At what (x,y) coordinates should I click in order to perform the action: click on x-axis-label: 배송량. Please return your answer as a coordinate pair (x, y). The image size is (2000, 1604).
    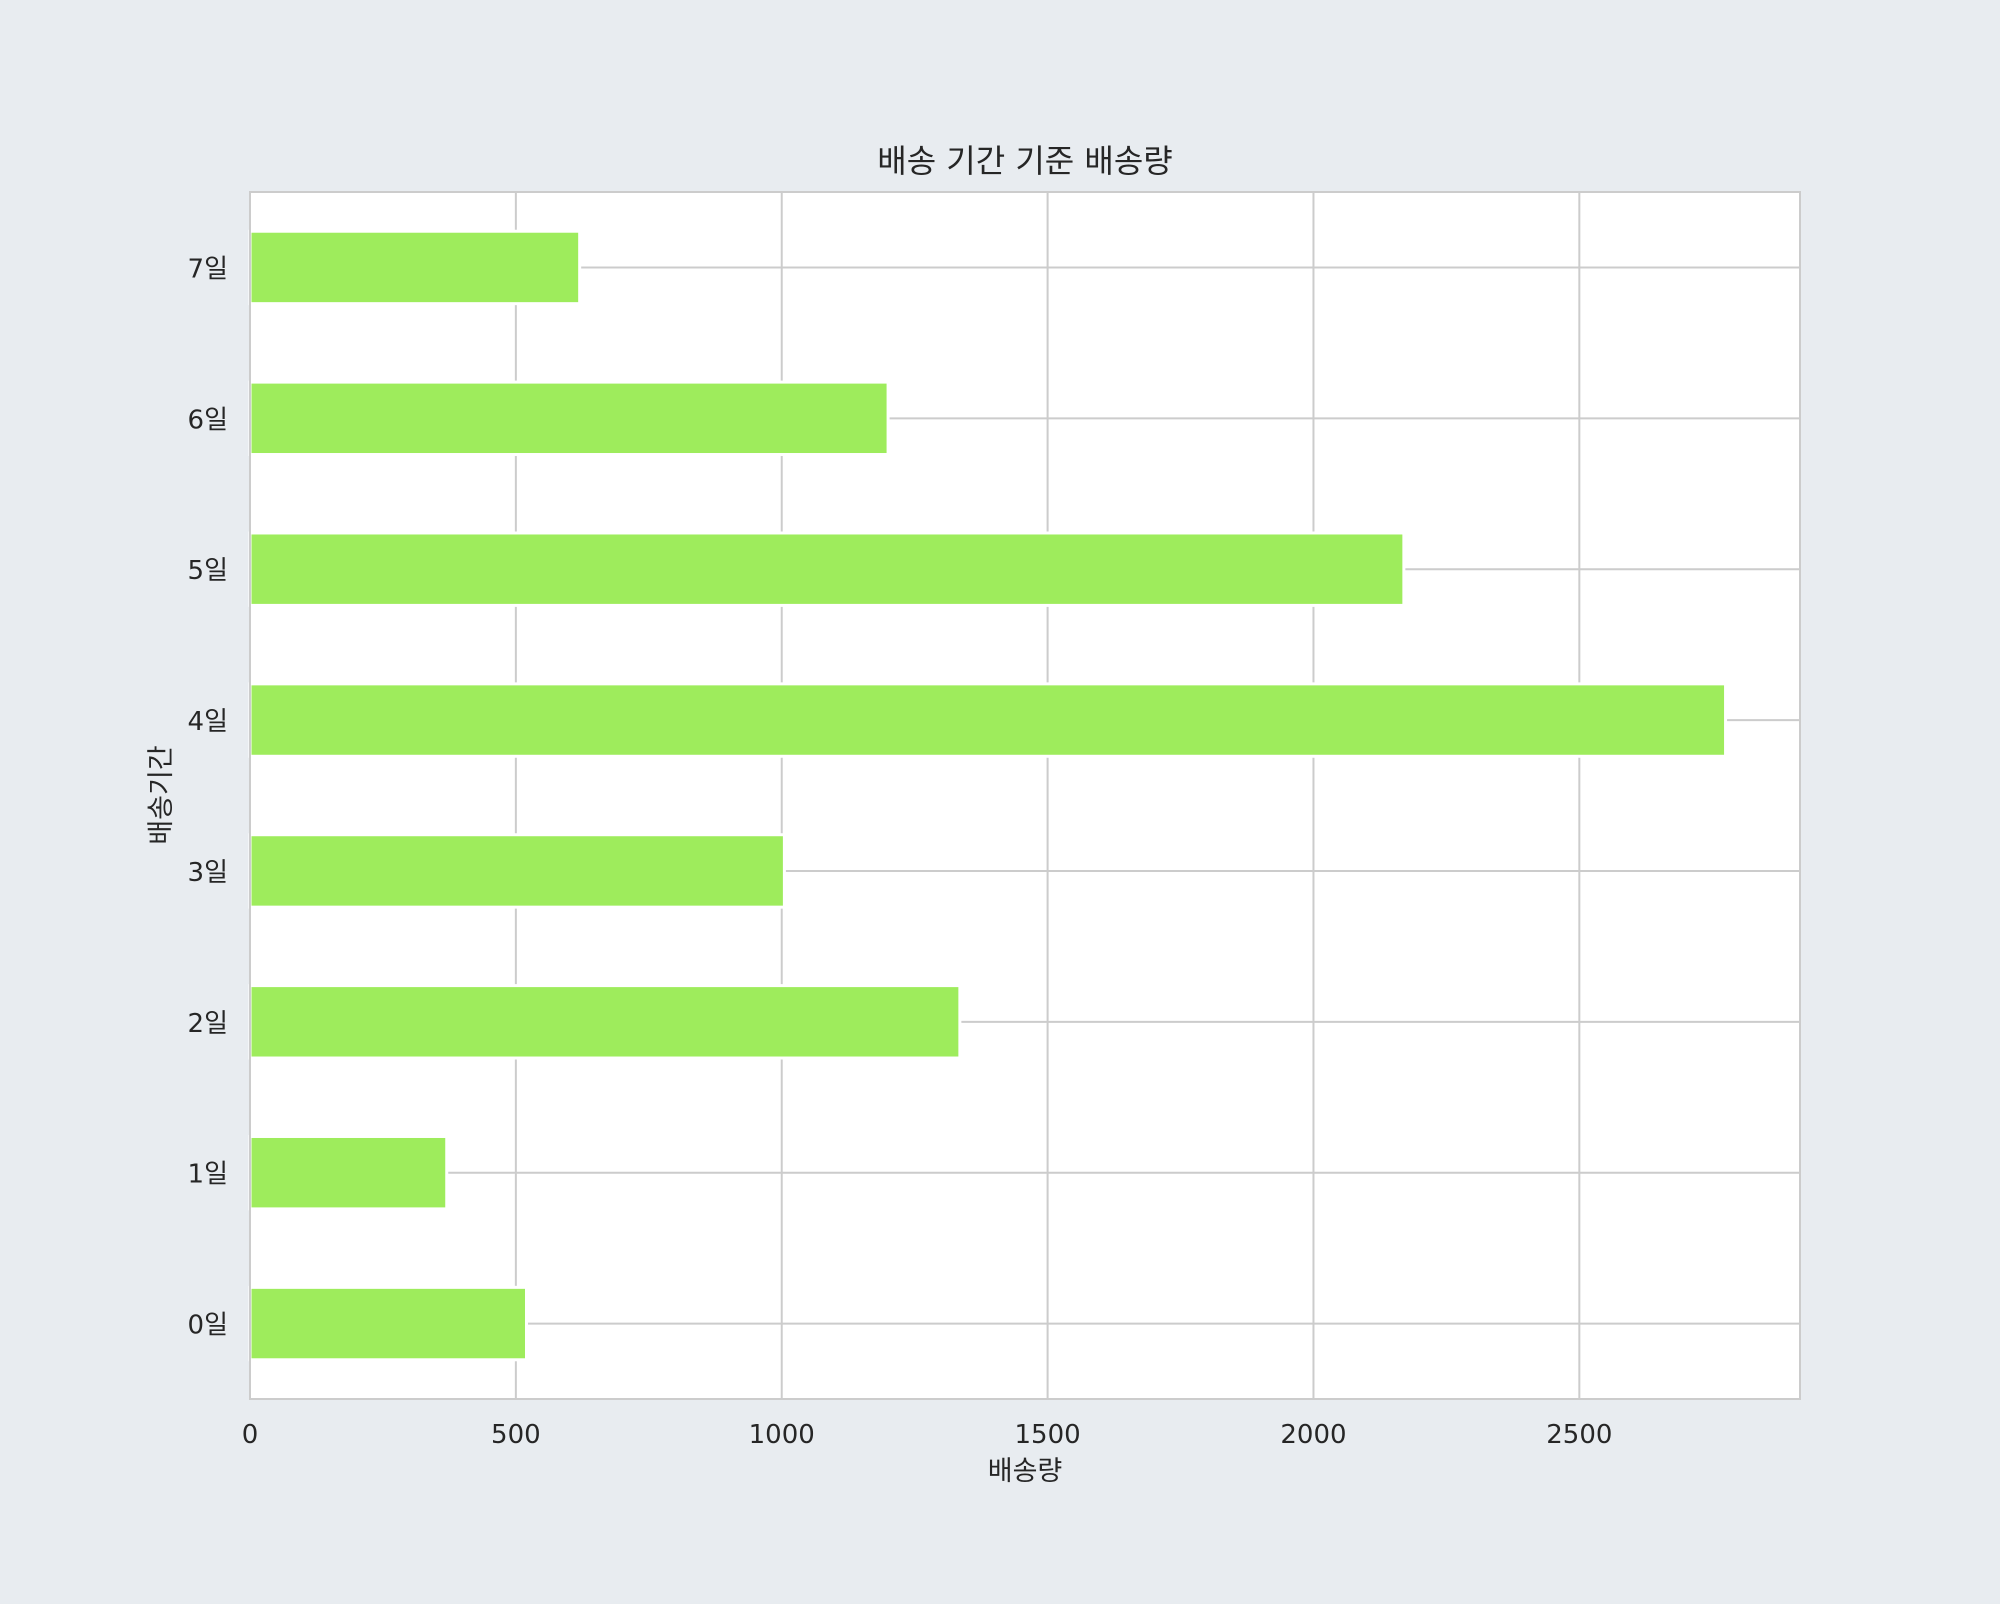
    Looking at the image, I should click on (1025, 1471).